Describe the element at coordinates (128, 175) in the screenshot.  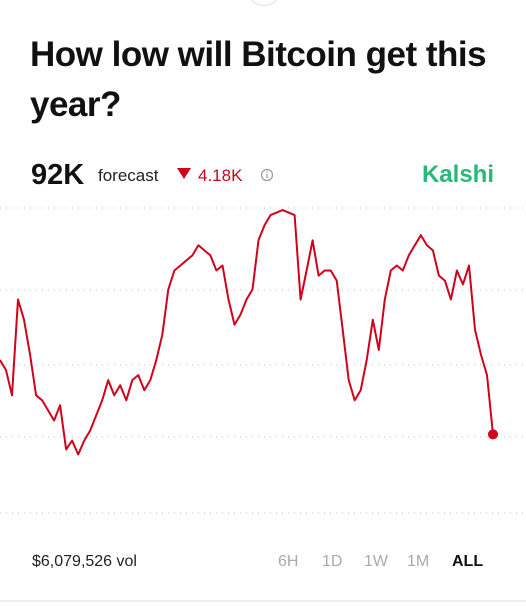
I see `forecast-label: forecast` at that location.